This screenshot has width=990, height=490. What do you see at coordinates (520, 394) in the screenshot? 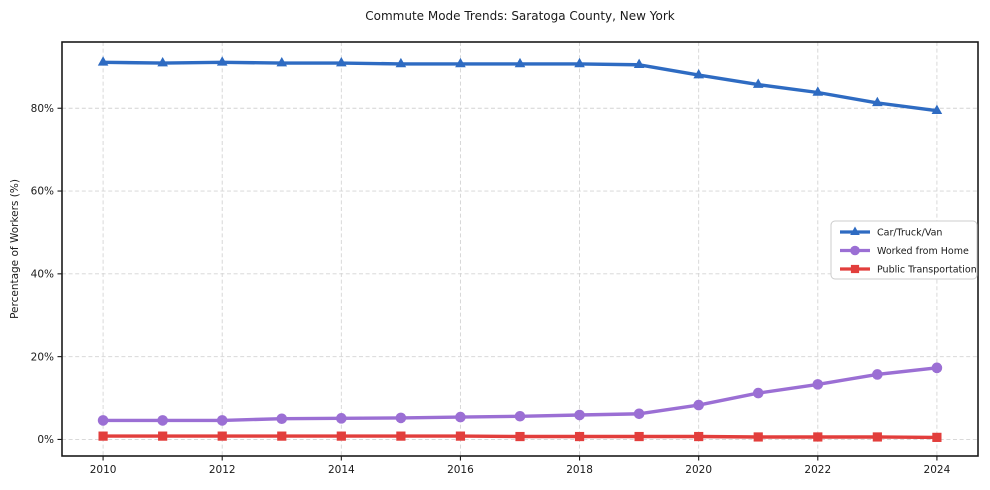
I see `series-worked-from-home` at bounding box center [520, 394].